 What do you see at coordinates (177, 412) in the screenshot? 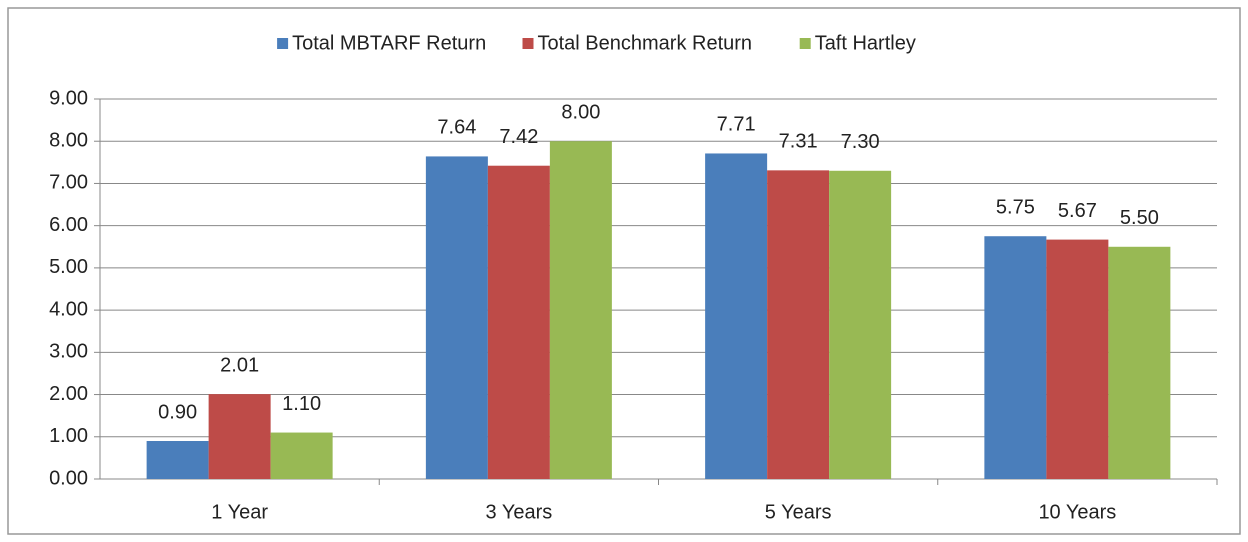
I see `data-label: 0.90` at bounding box center [177, 412].